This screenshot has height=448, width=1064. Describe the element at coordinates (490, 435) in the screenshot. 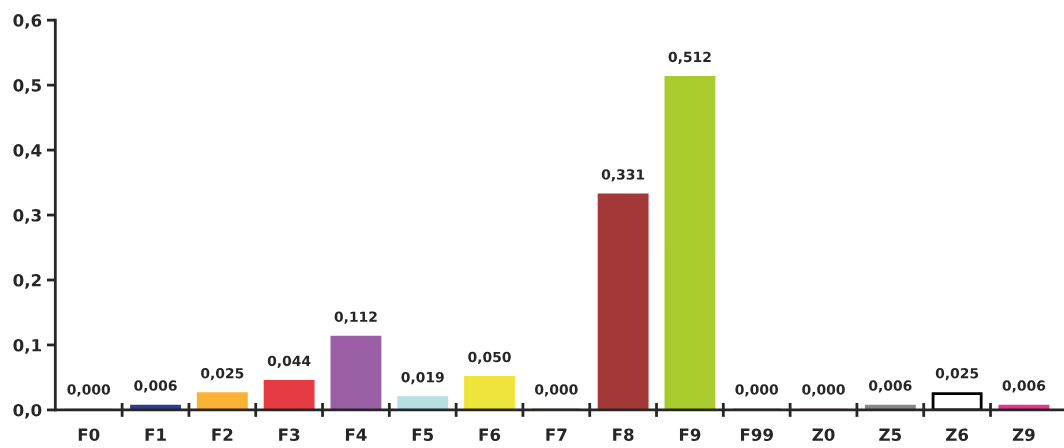

I see `x-tick-label: F6` at that location.